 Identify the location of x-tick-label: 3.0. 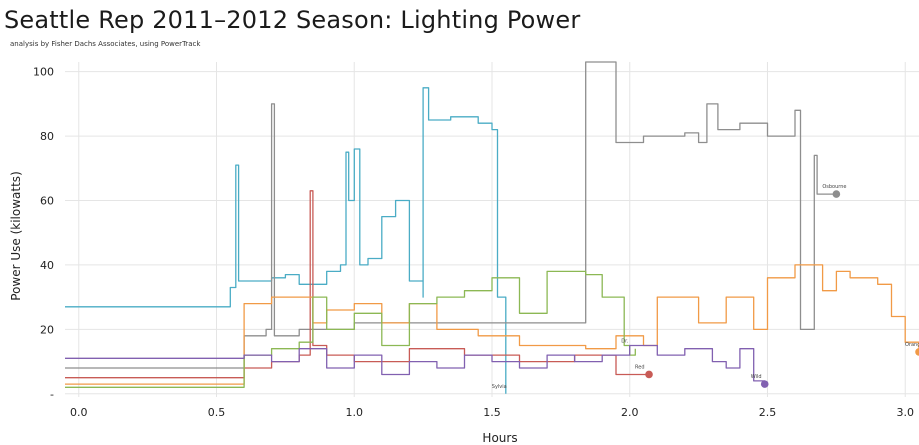
(905, 412).